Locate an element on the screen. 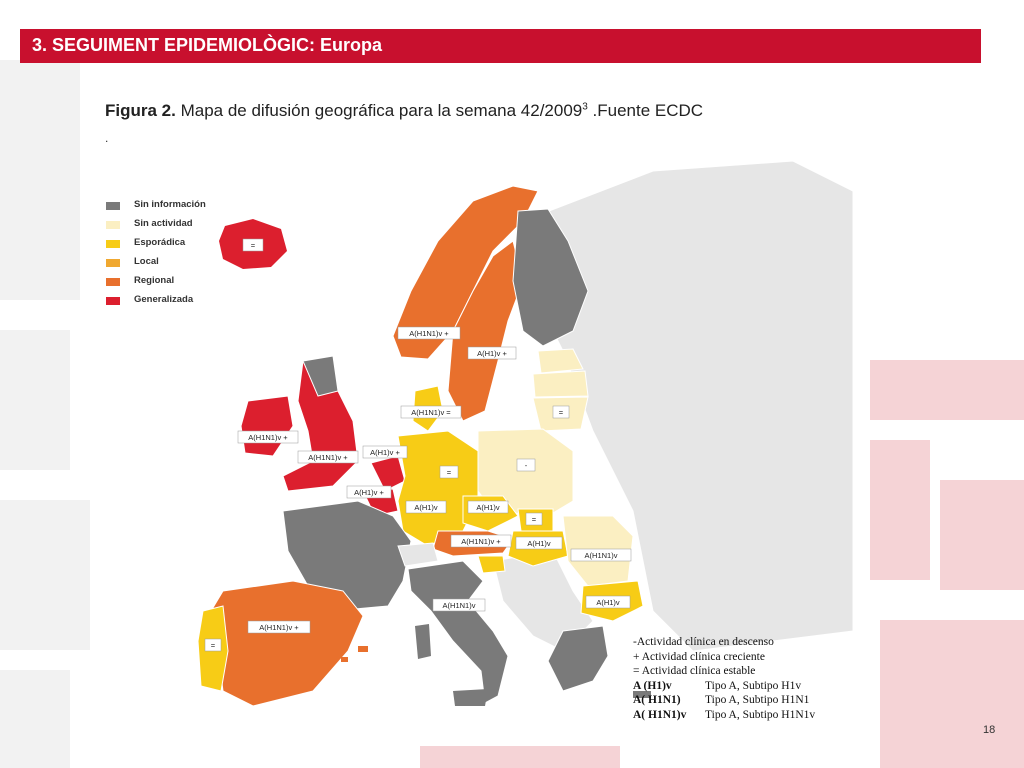 This screenshot has width=1024, height=768. region-italy is located at coordinates (458, 632).